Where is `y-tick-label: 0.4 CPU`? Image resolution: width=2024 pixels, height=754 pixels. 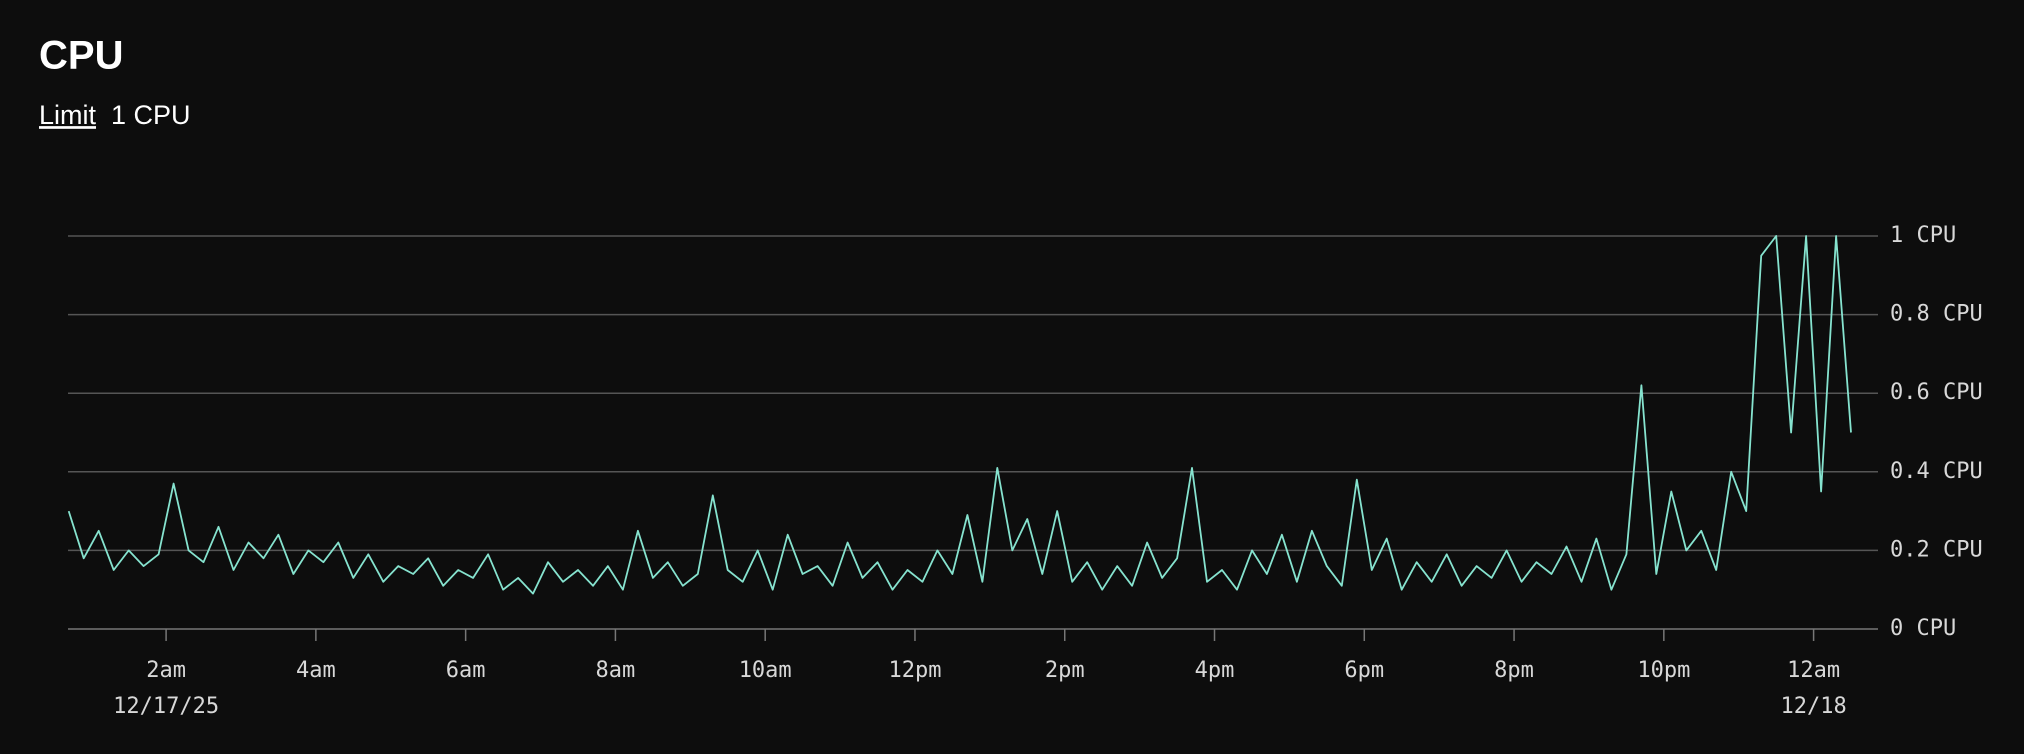 y-tick-label: 0.4 CPU is located at coordinates (1936, 471).